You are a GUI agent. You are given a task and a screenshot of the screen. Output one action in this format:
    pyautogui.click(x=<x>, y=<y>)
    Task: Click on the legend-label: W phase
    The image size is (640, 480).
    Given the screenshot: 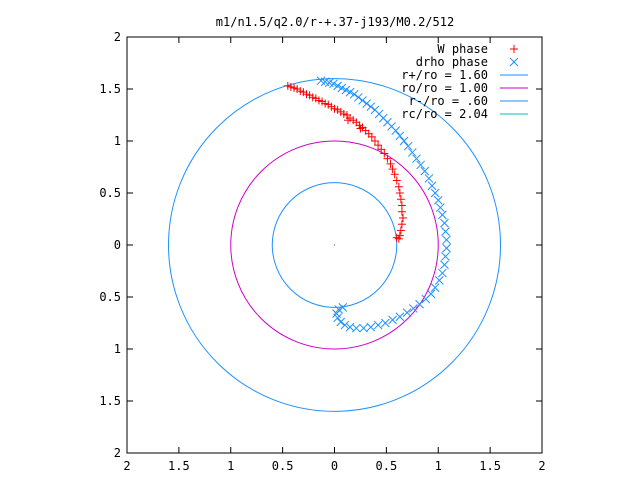 What is the action you would take?
    pyautogui.click(x=462, y=49)
    